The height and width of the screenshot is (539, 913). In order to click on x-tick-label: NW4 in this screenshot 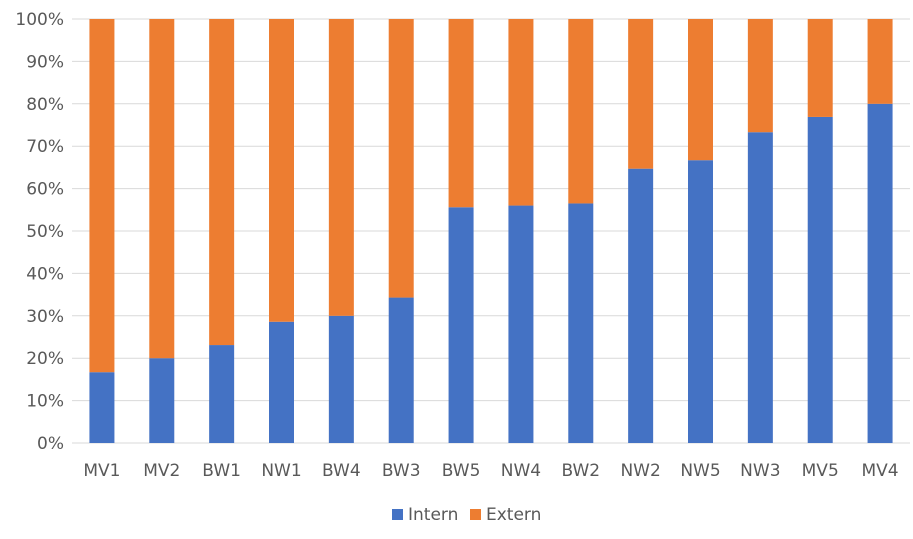, I will do `click(521, 471)`.